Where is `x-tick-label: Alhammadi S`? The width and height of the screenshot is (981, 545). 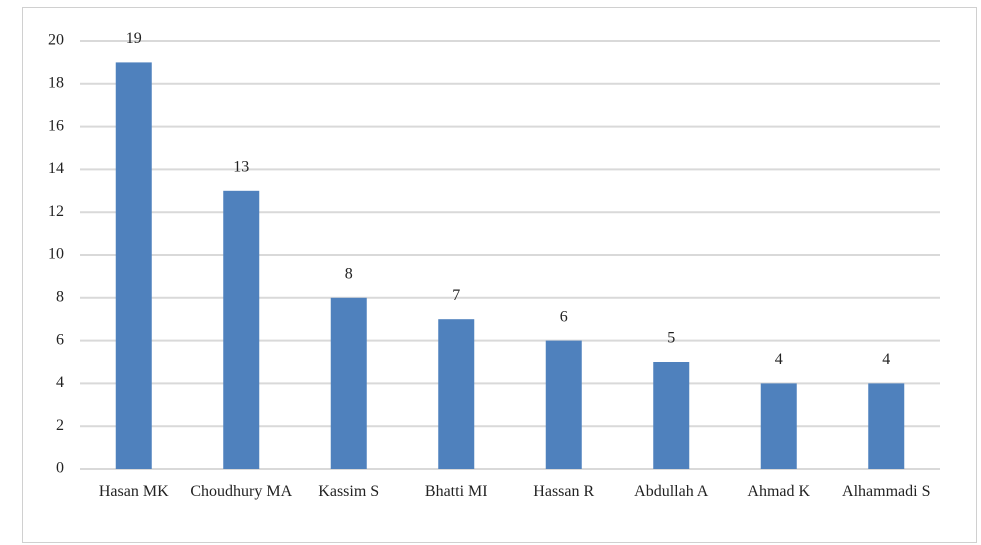
x-tick-label: Alhammadi S is located at coordinates (886, 491).